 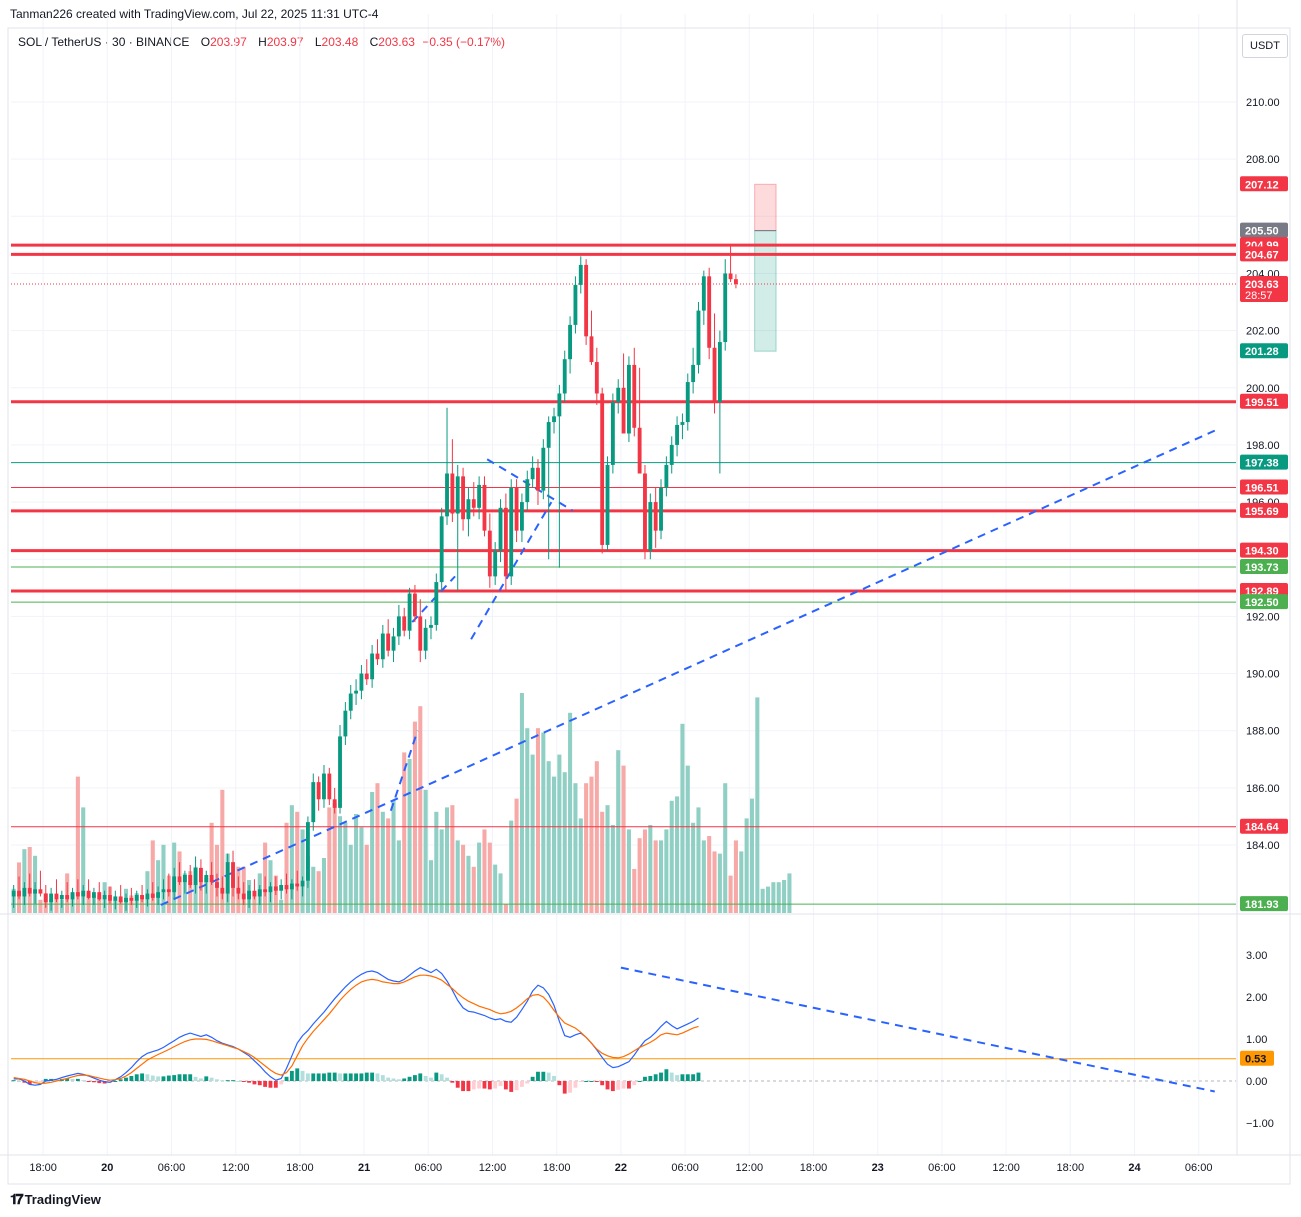 What do you see at coordinates (55, 1199) in the screenshot?
I see `tradingview-brand: 𝟏𝟕 TradingView` at bounding box center [55, 1199].